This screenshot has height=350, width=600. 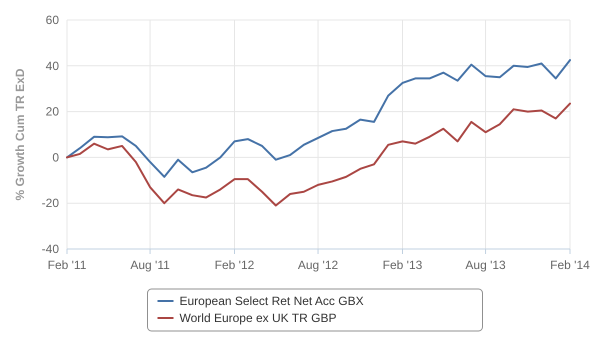 I want to click on y-tick-label: 60, so click(x=53, y=20).